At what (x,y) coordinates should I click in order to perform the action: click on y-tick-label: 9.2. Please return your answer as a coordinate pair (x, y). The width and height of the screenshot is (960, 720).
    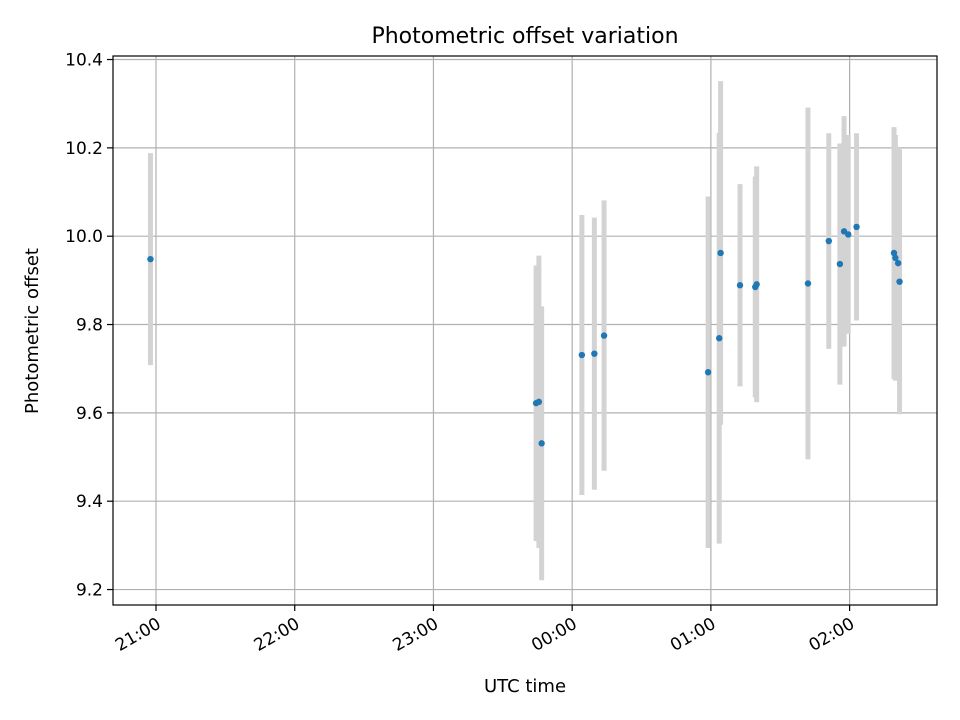
    Looking at the image, I should click on (89, 591).